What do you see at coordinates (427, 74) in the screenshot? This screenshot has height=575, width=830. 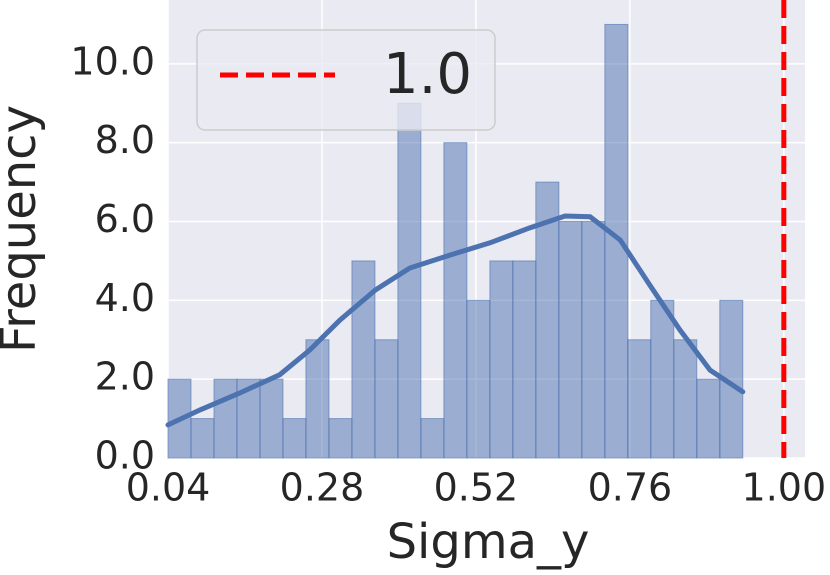 I see `legend-label: 1.0` at bounding box center [427, 74].